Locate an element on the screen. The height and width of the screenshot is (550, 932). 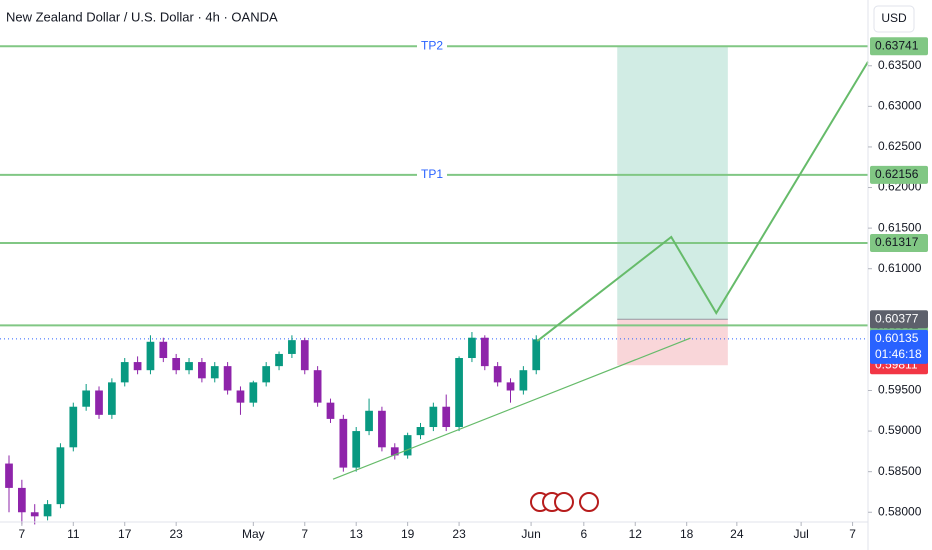
level-label: TP2 is located at coordinates (432, 45).